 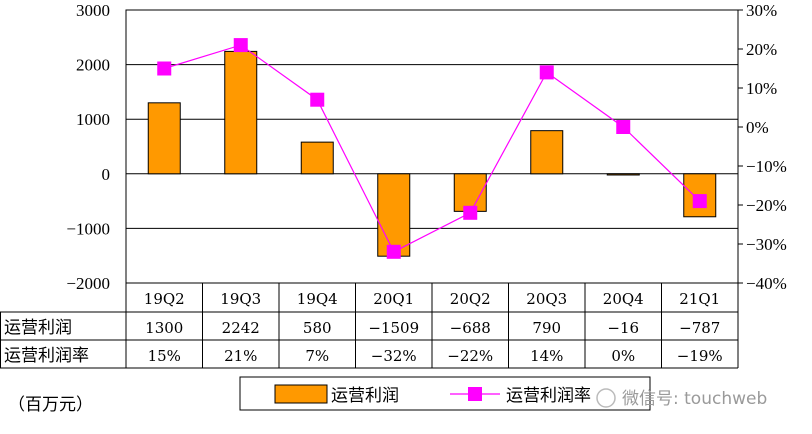 What do you see at coordinates (606, 398) in the screenshot?
I see `wechat-icon` at bounding box center [606, 398].